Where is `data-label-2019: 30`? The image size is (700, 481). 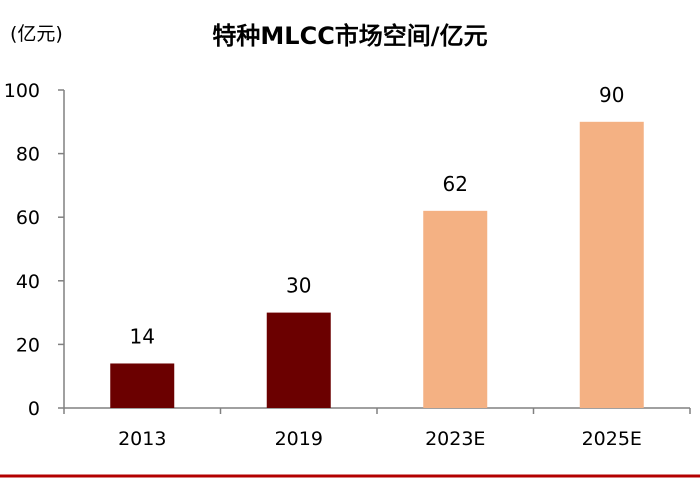
data-label-2019: 30 is located at coordinates (298, 286).